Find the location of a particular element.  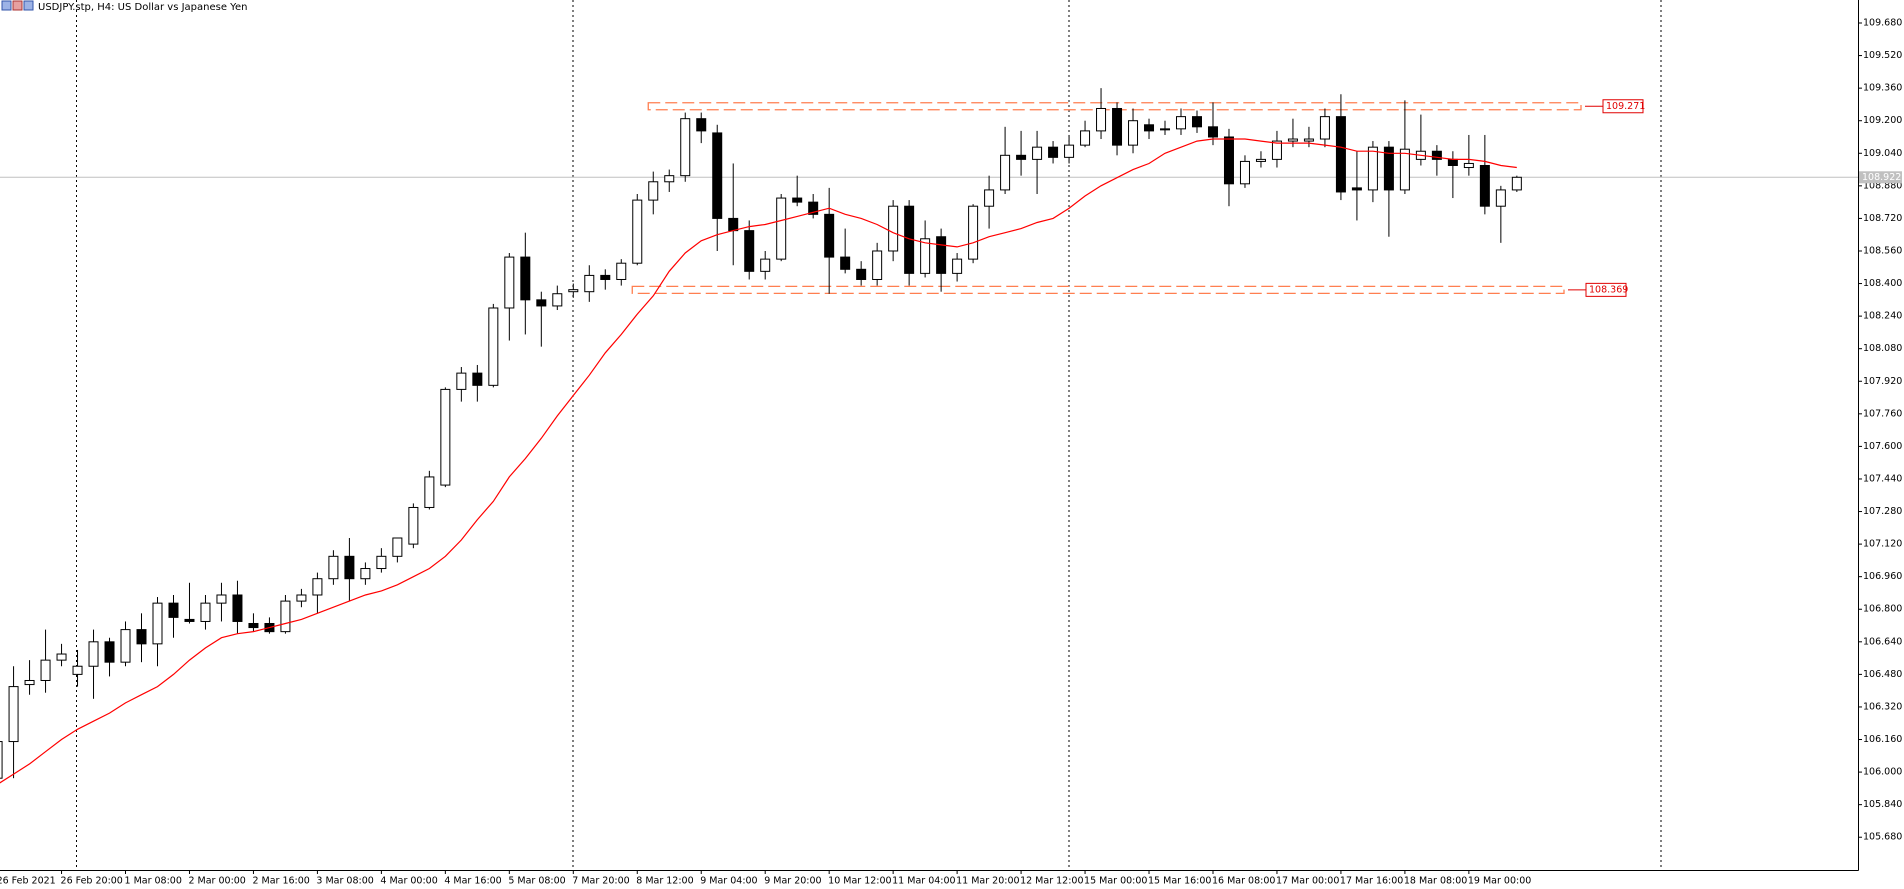

y-tick-label: 108.560 is located at coordinates (1882, 250).